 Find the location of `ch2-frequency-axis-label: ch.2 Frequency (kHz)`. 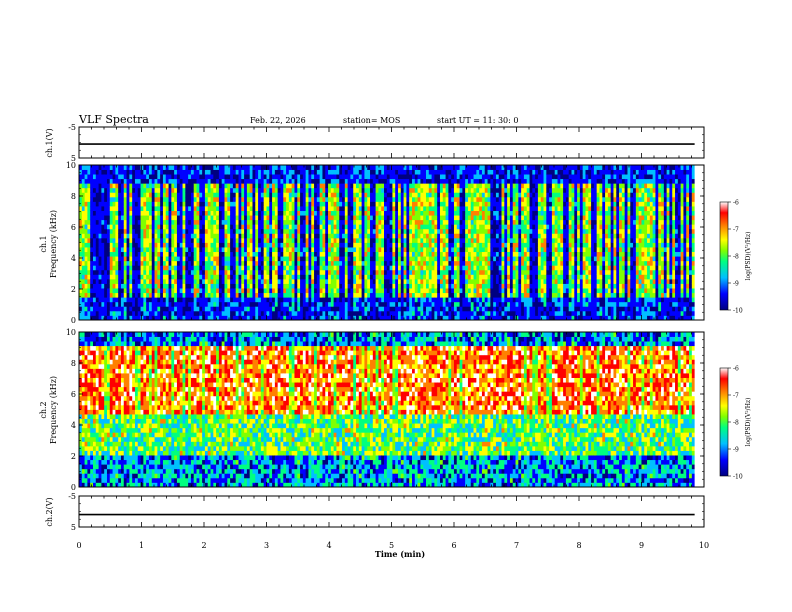

ch2-frequency-axis-label: ch.2 Frequency (kHz) is located at coordinates (48, 410).